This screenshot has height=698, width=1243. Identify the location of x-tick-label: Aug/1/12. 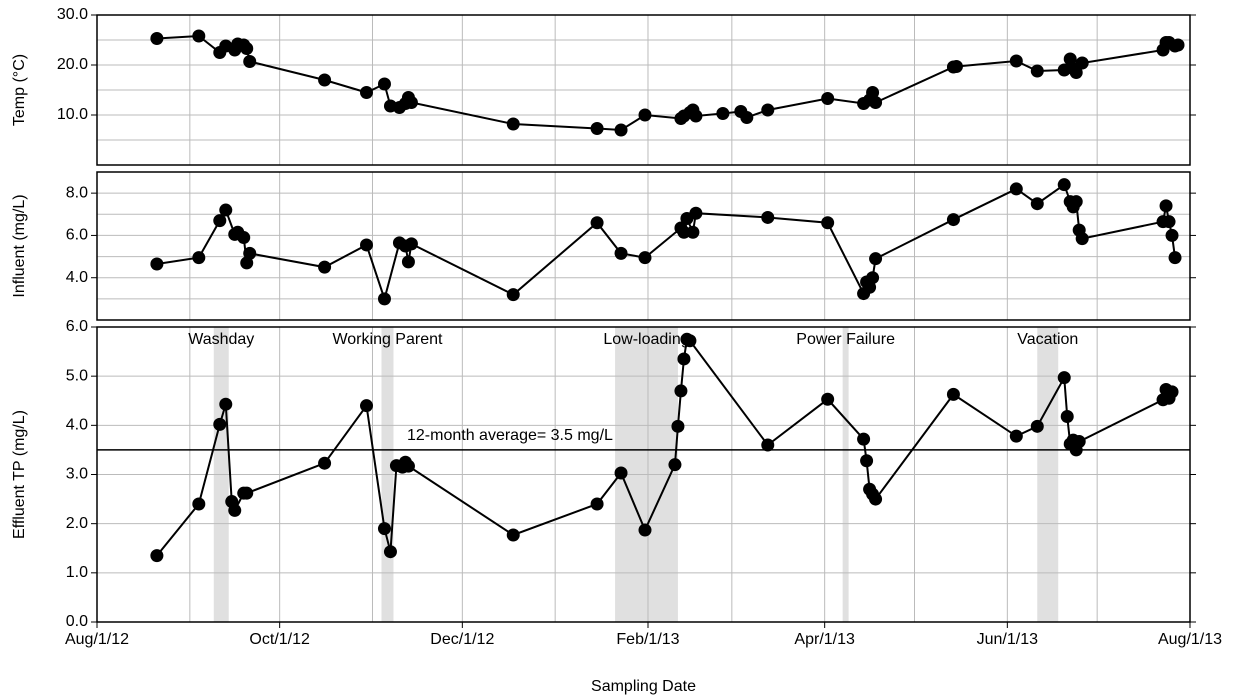
(97, 639).